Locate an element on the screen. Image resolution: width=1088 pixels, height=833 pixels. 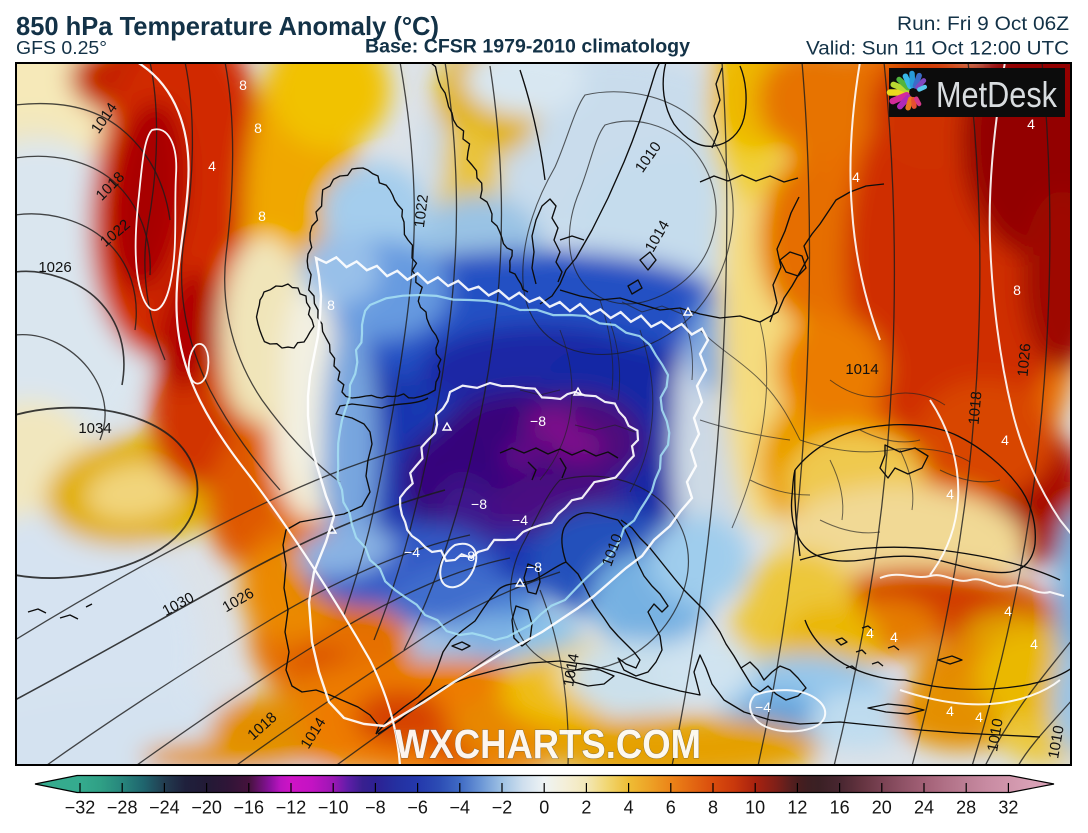
svg-text: −20 is located at coordinates (206, 808).